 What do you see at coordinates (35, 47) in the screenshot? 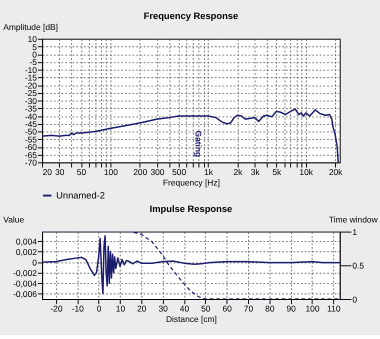
I see `y-tick-label: 5` at bounding box center [35, 47].